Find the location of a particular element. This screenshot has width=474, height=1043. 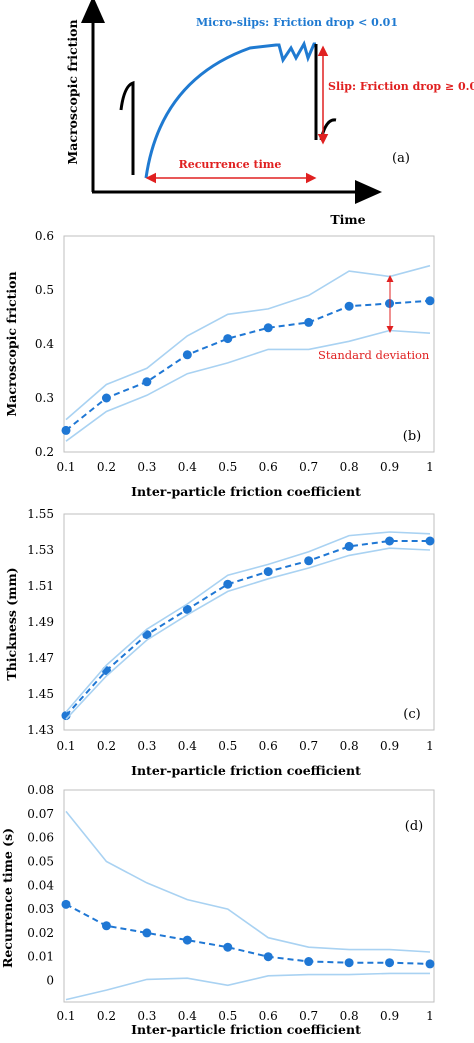

y-tick-label: 0.04 is located at coordinates (40, 885).